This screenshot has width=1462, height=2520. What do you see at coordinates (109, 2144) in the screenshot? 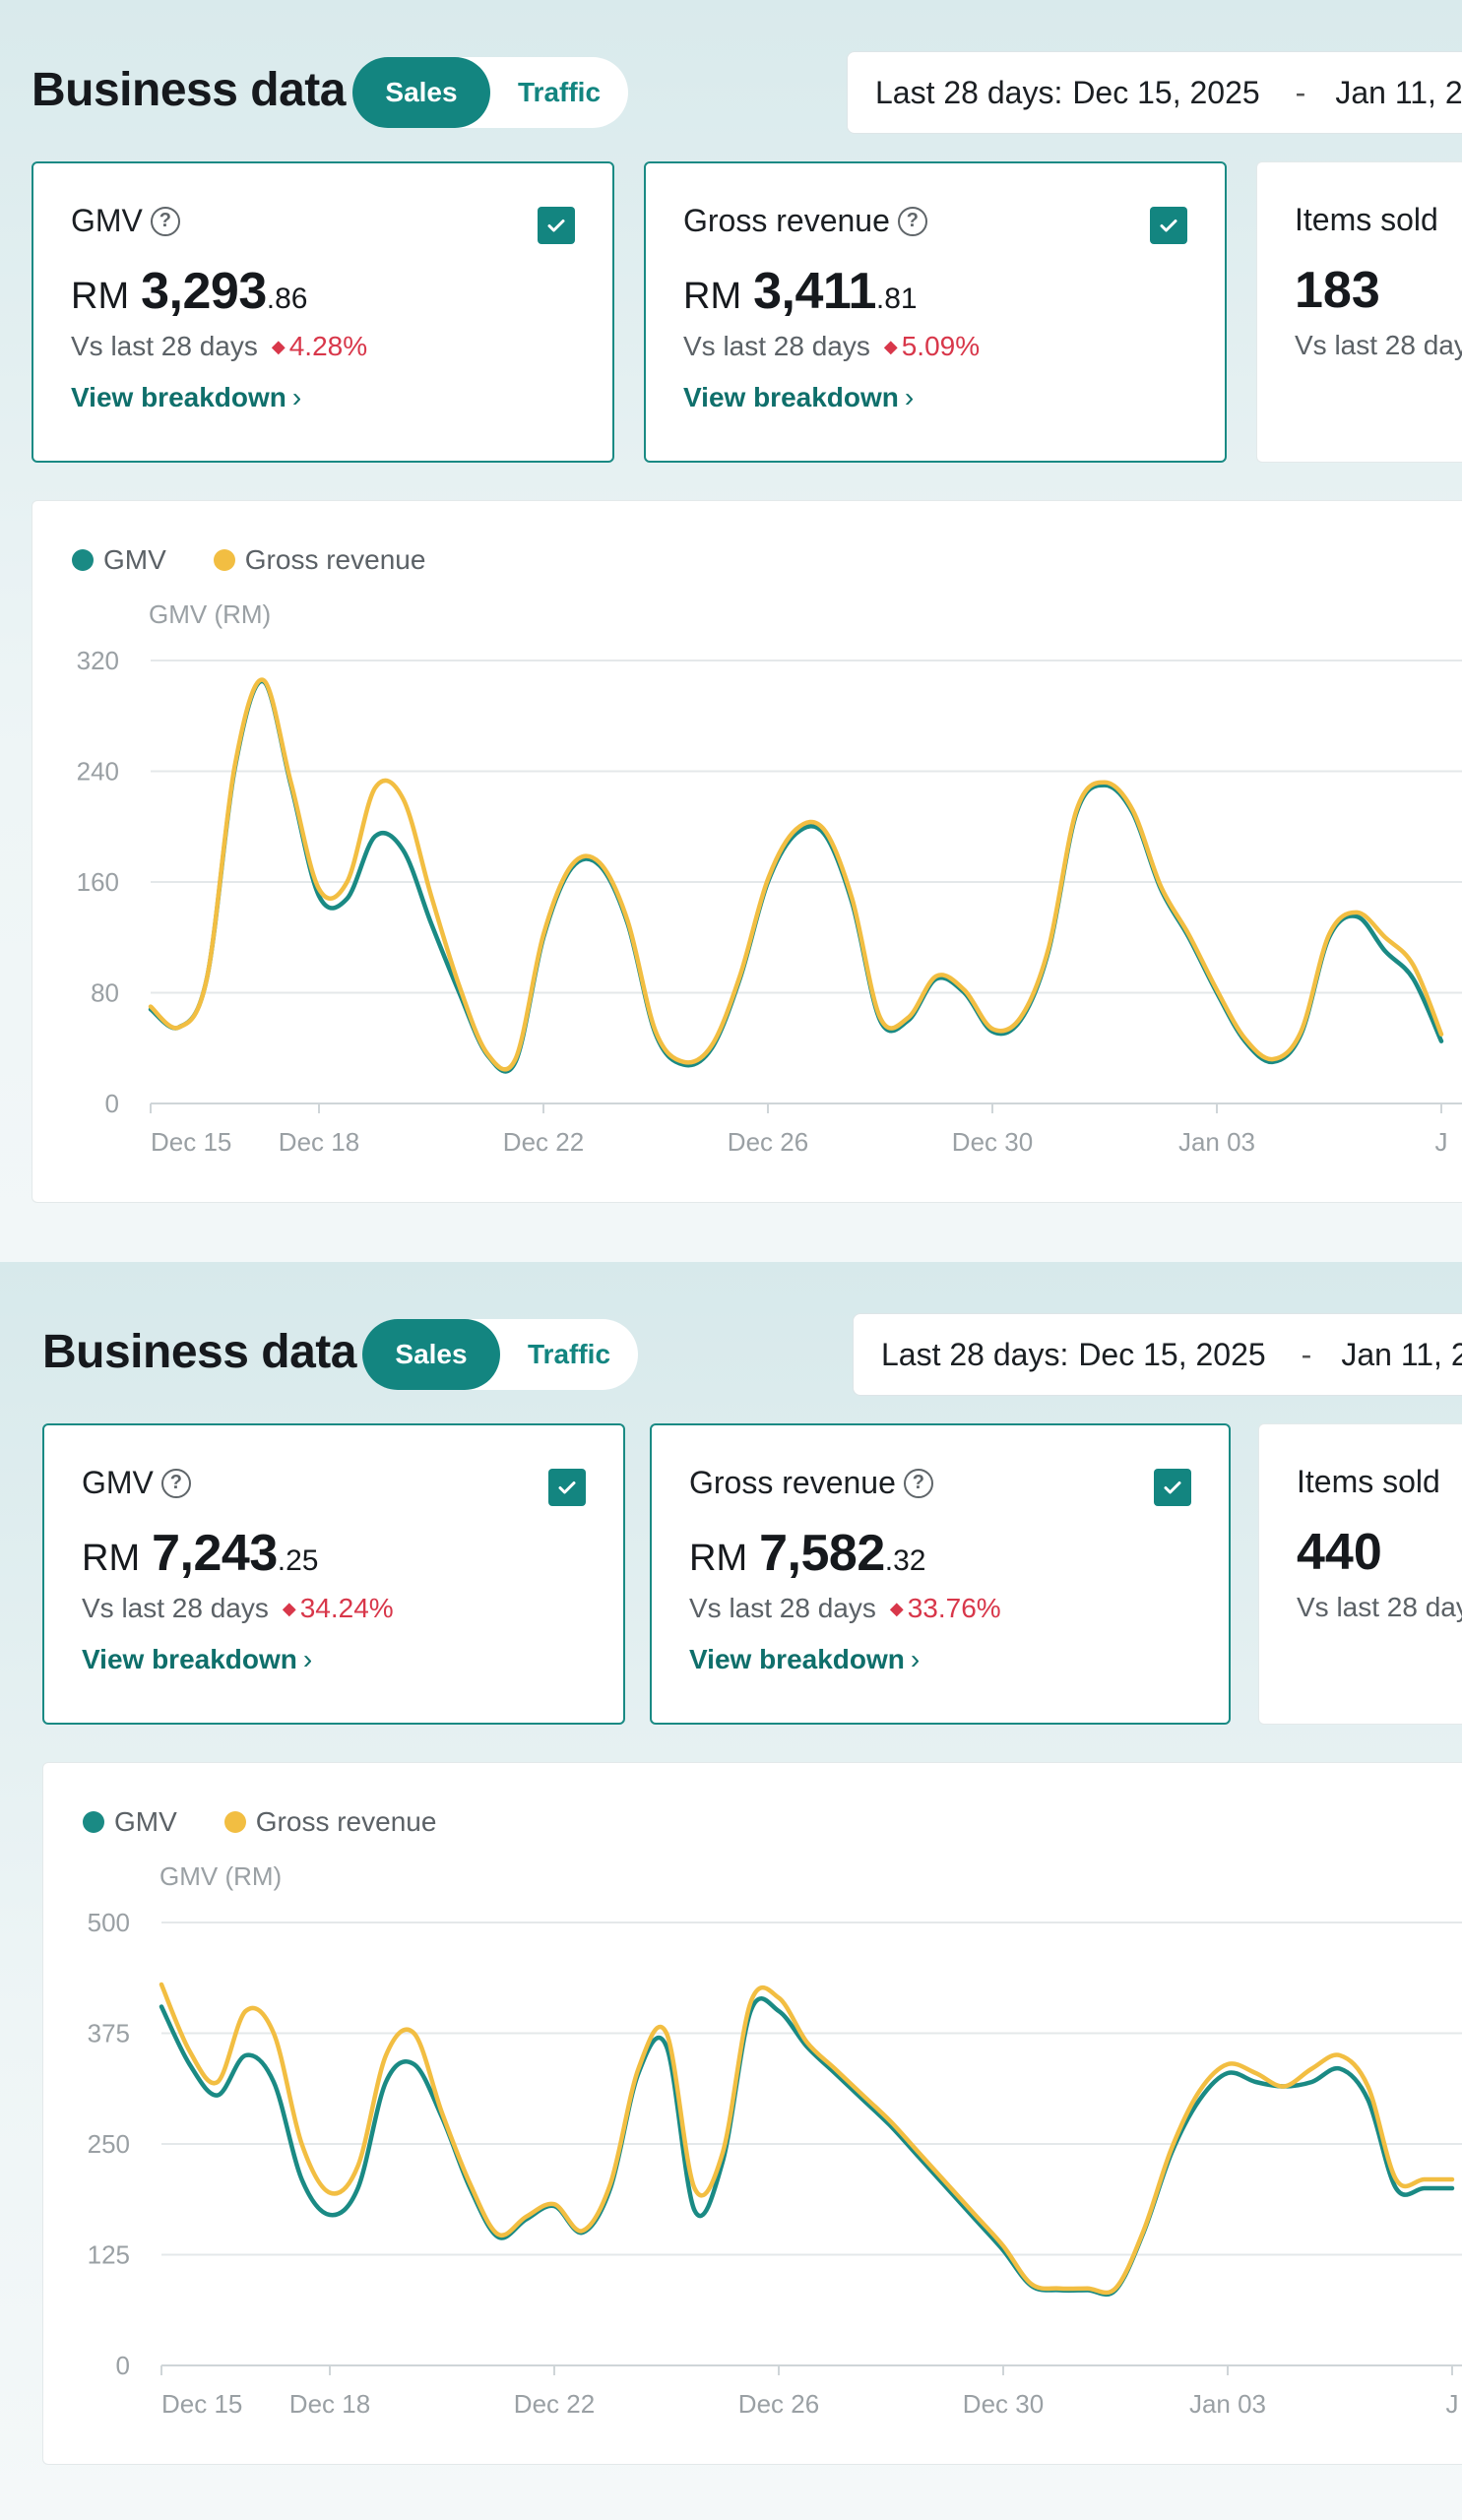
I see `y-tick-label: 250` at bounding box center [109, 2144].